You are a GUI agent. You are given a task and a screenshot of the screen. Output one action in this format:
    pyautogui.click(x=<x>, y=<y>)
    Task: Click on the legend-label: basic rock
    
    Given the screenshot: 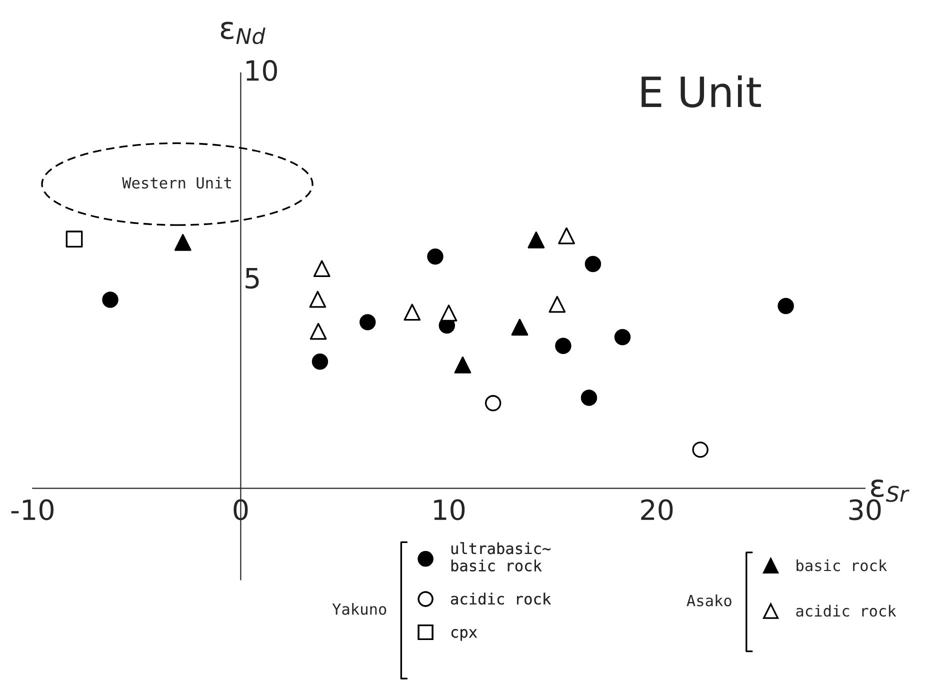 What is the action you would take?
    pyautogui.click(x=841, y=565)
    